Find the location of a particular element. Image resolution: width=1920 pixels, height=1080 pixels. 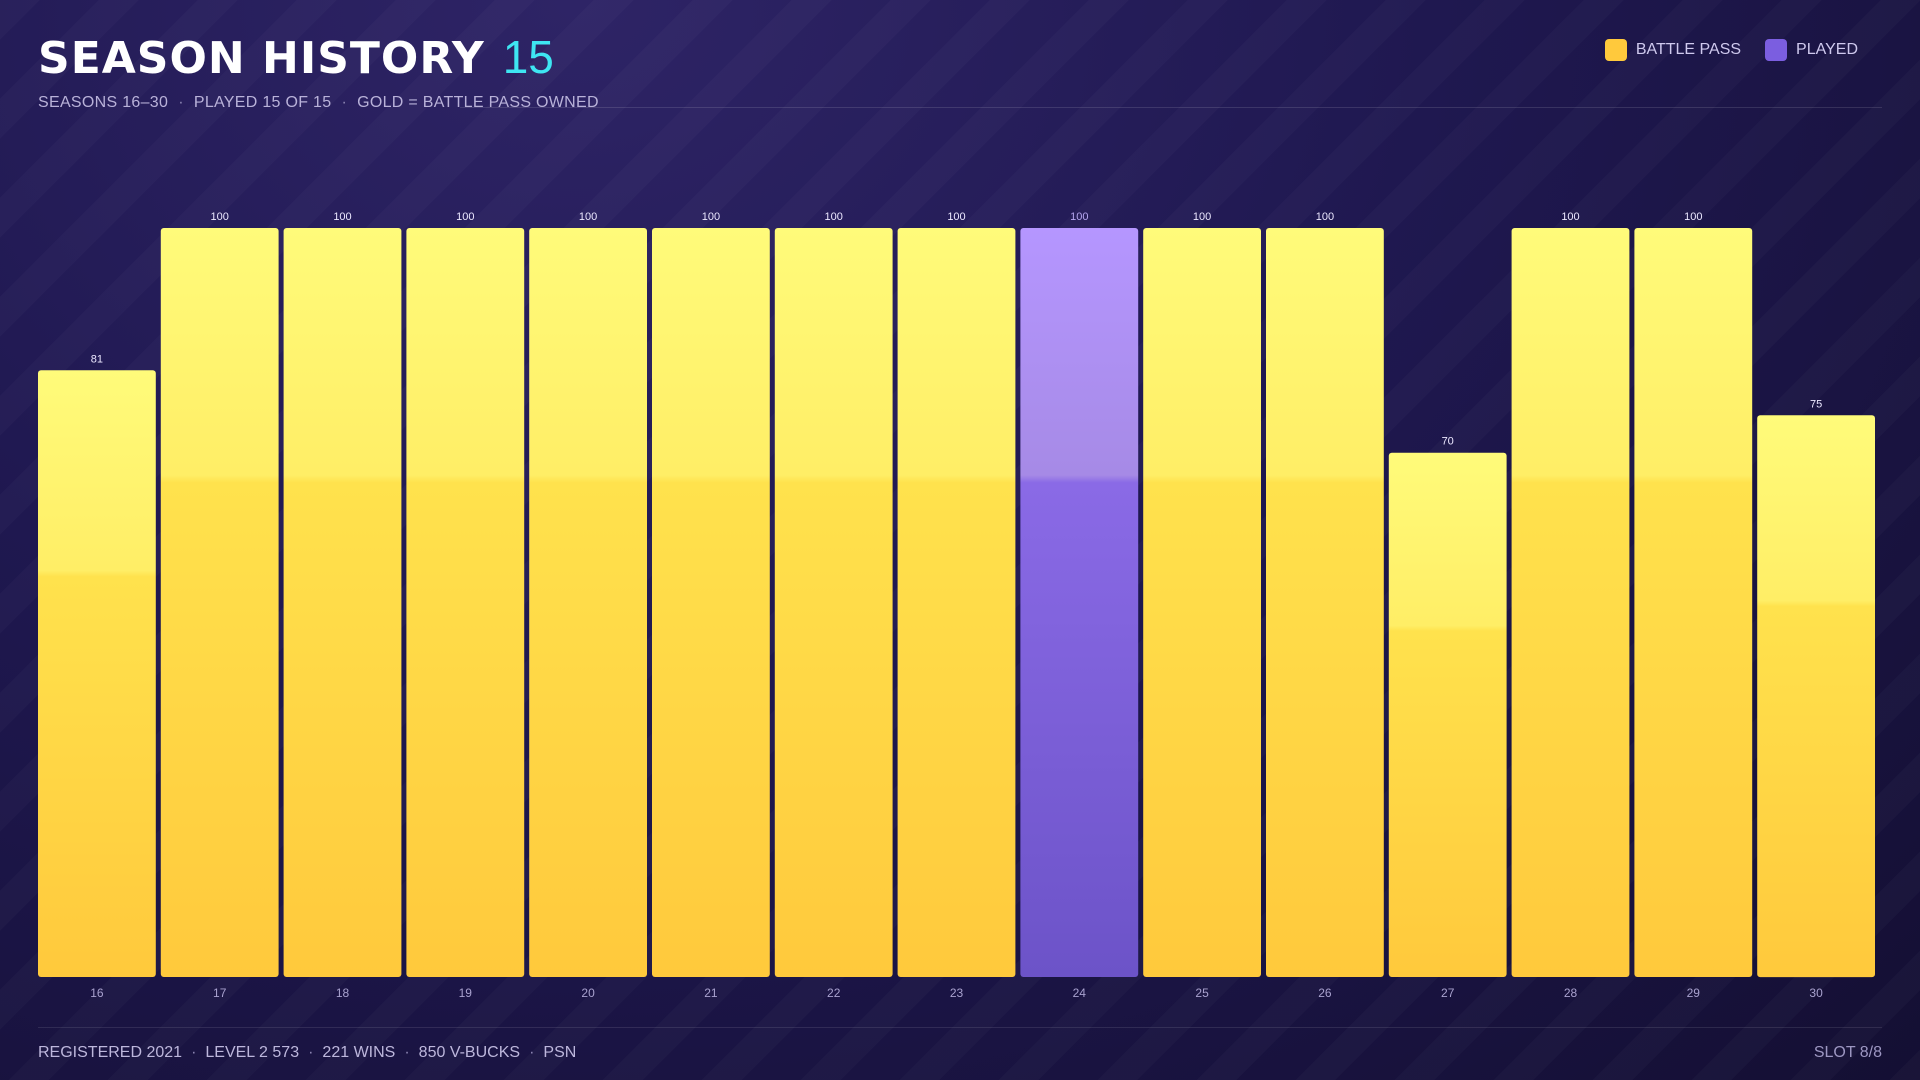

played-count: 15 is located at coordinates (528, 57).